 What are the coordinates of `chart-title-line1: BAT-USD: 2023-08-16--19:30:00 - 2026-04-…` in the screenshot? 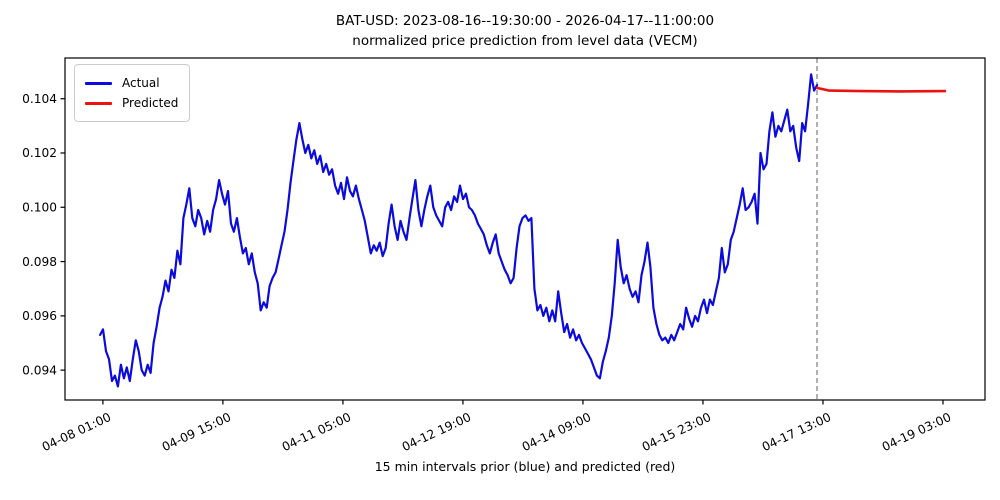 It's located at (525, 21).